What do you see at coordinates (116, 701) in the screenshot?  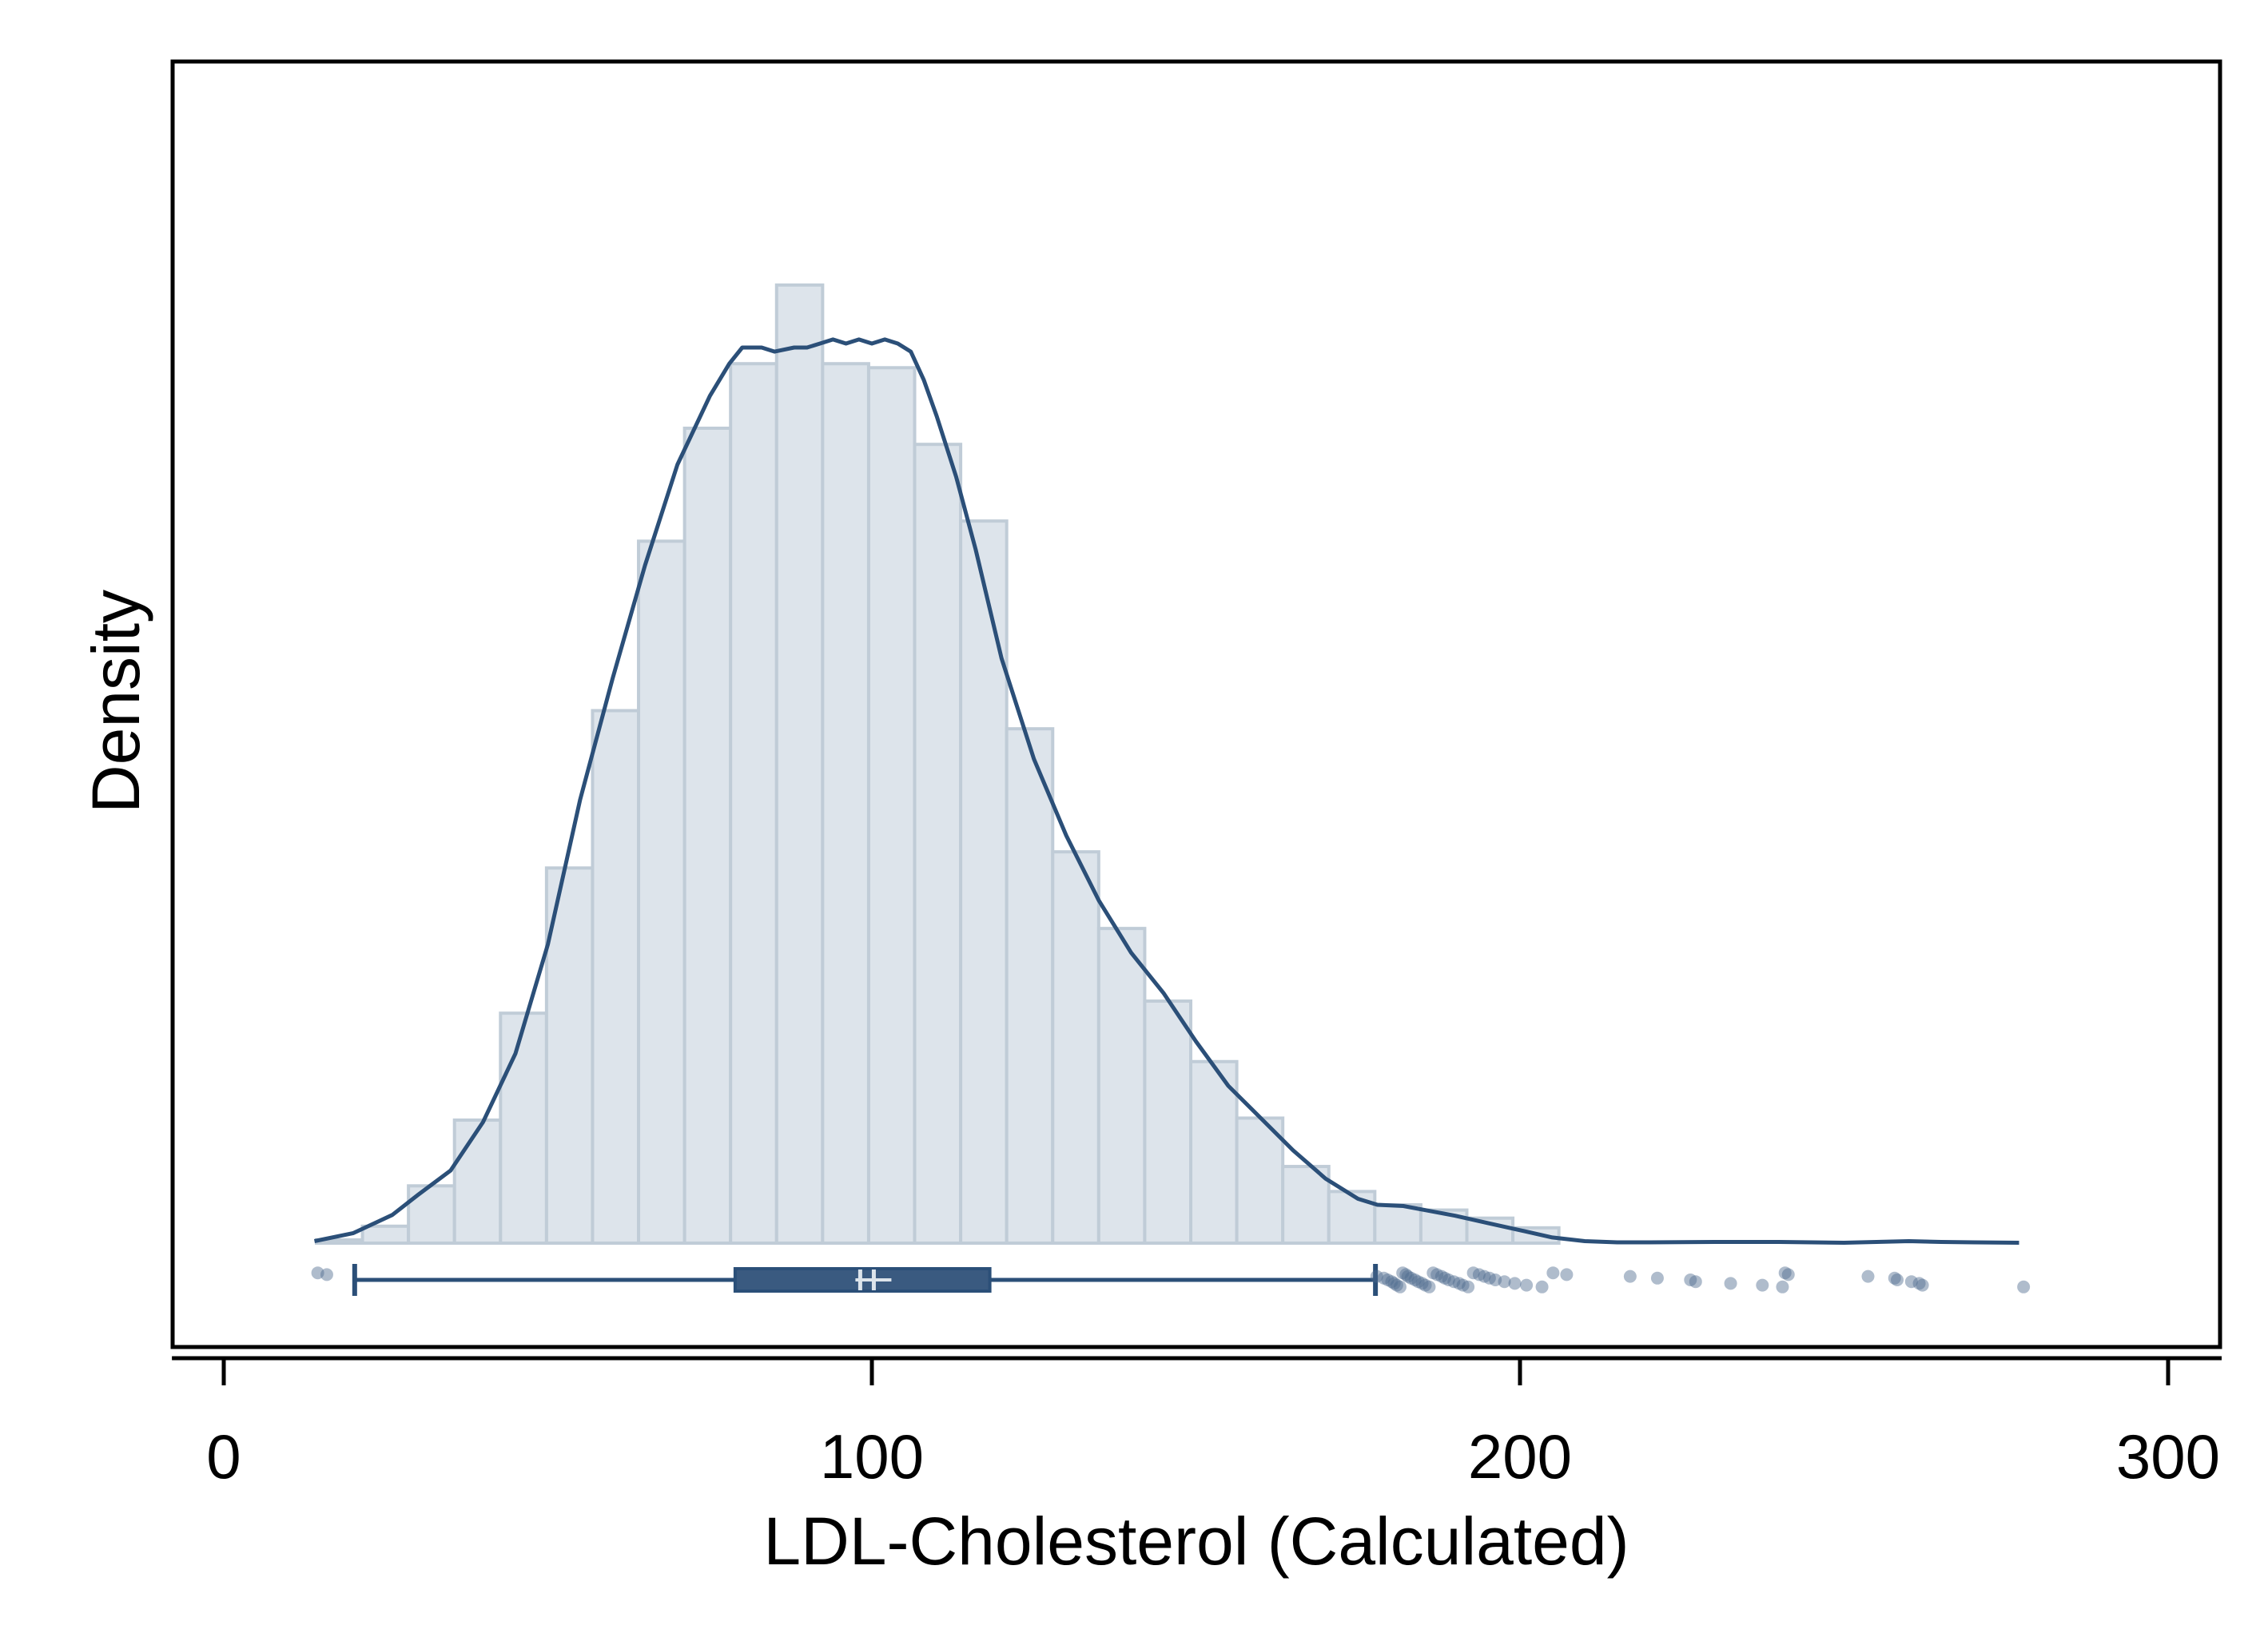 I see `y-axis-title: Density` at bounding box center [116, 701].